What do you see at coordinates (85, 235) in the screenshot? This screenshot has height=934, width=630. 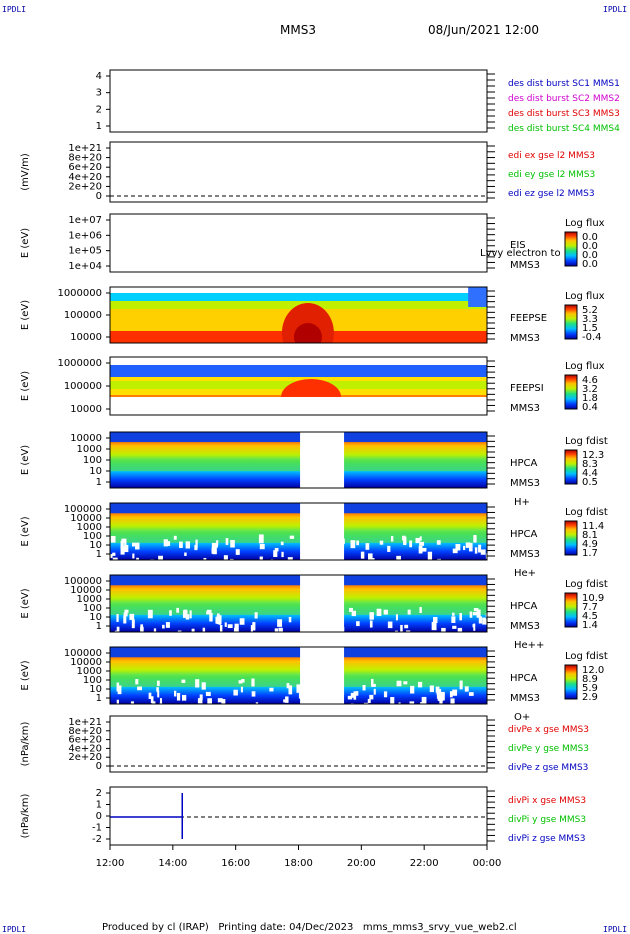 I see `eis-ytick-label: 1e+06` at bounding box center [85, 235].